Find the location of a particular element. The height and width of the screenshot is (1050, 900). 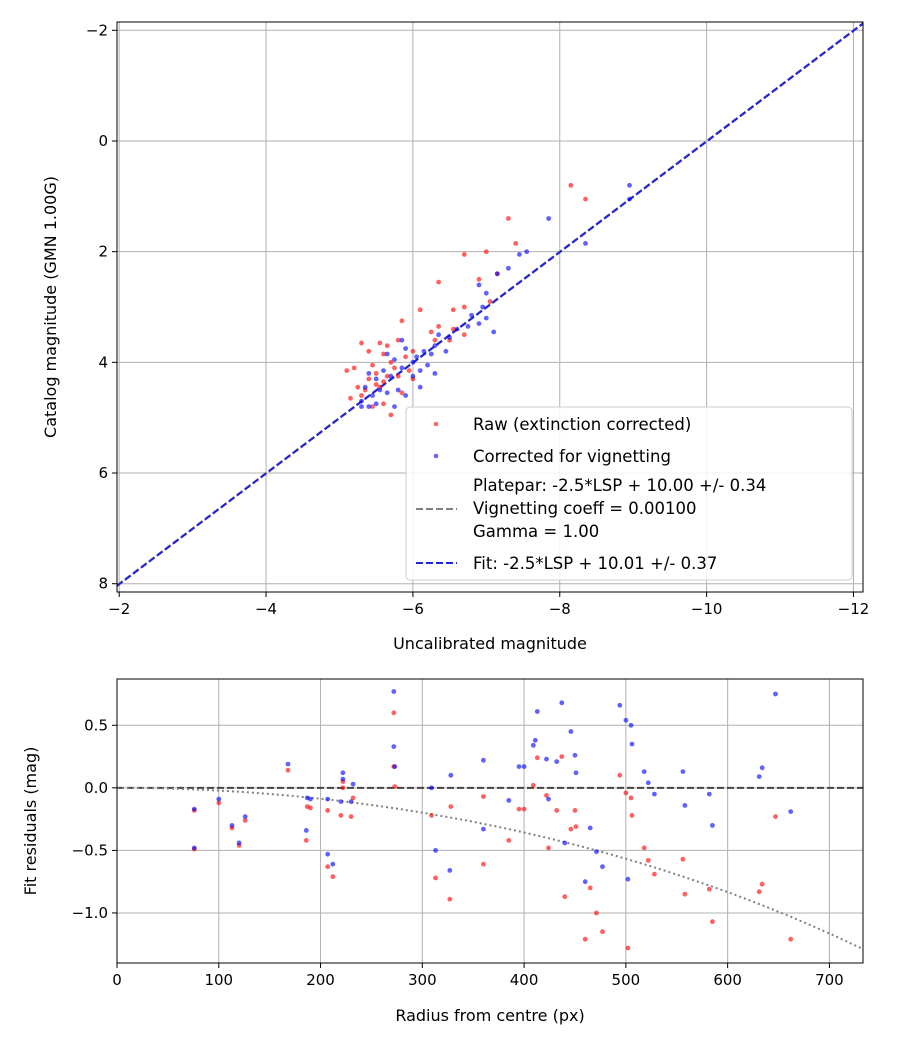

y-tick-label: 0 is located at coordinates (103, 141).